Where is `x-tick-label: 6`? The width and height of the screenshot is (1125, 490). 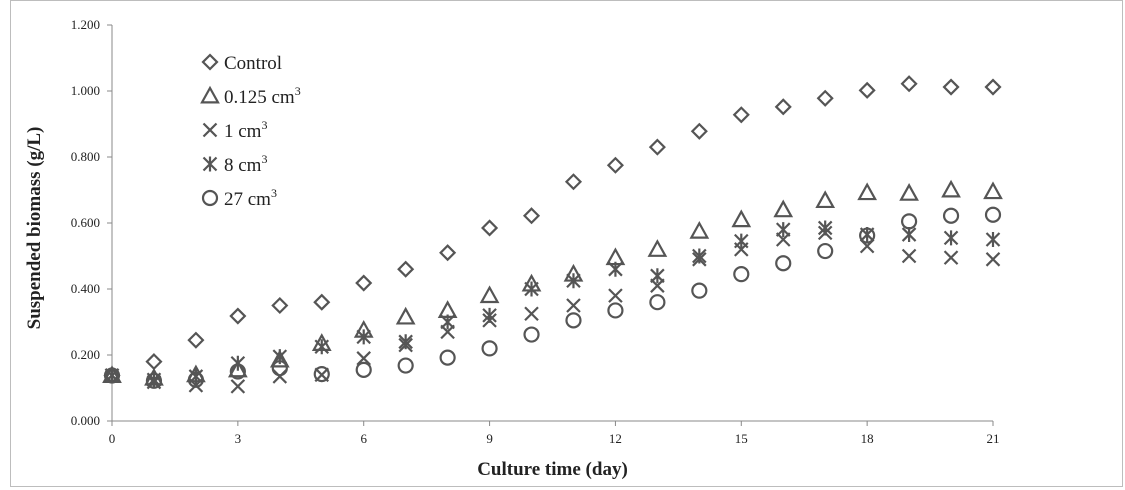 x-tick-label: 6 is located at coordinates (363, 438).